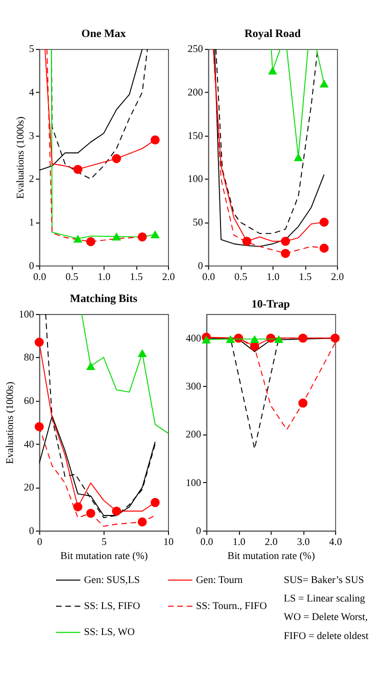  I want to click on y-tick-label: 400, so click(194, 338).